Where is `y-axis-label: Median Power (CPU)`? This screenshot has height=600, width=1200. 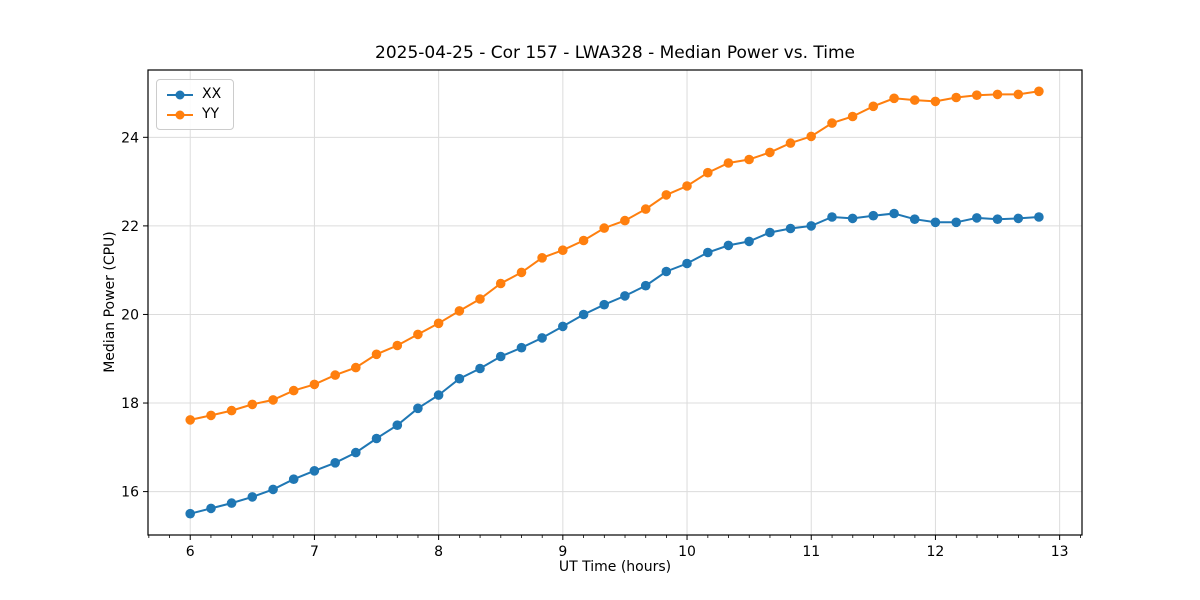
y-axis-label: Median Power (CPU) is located at coordinates (110, 302).